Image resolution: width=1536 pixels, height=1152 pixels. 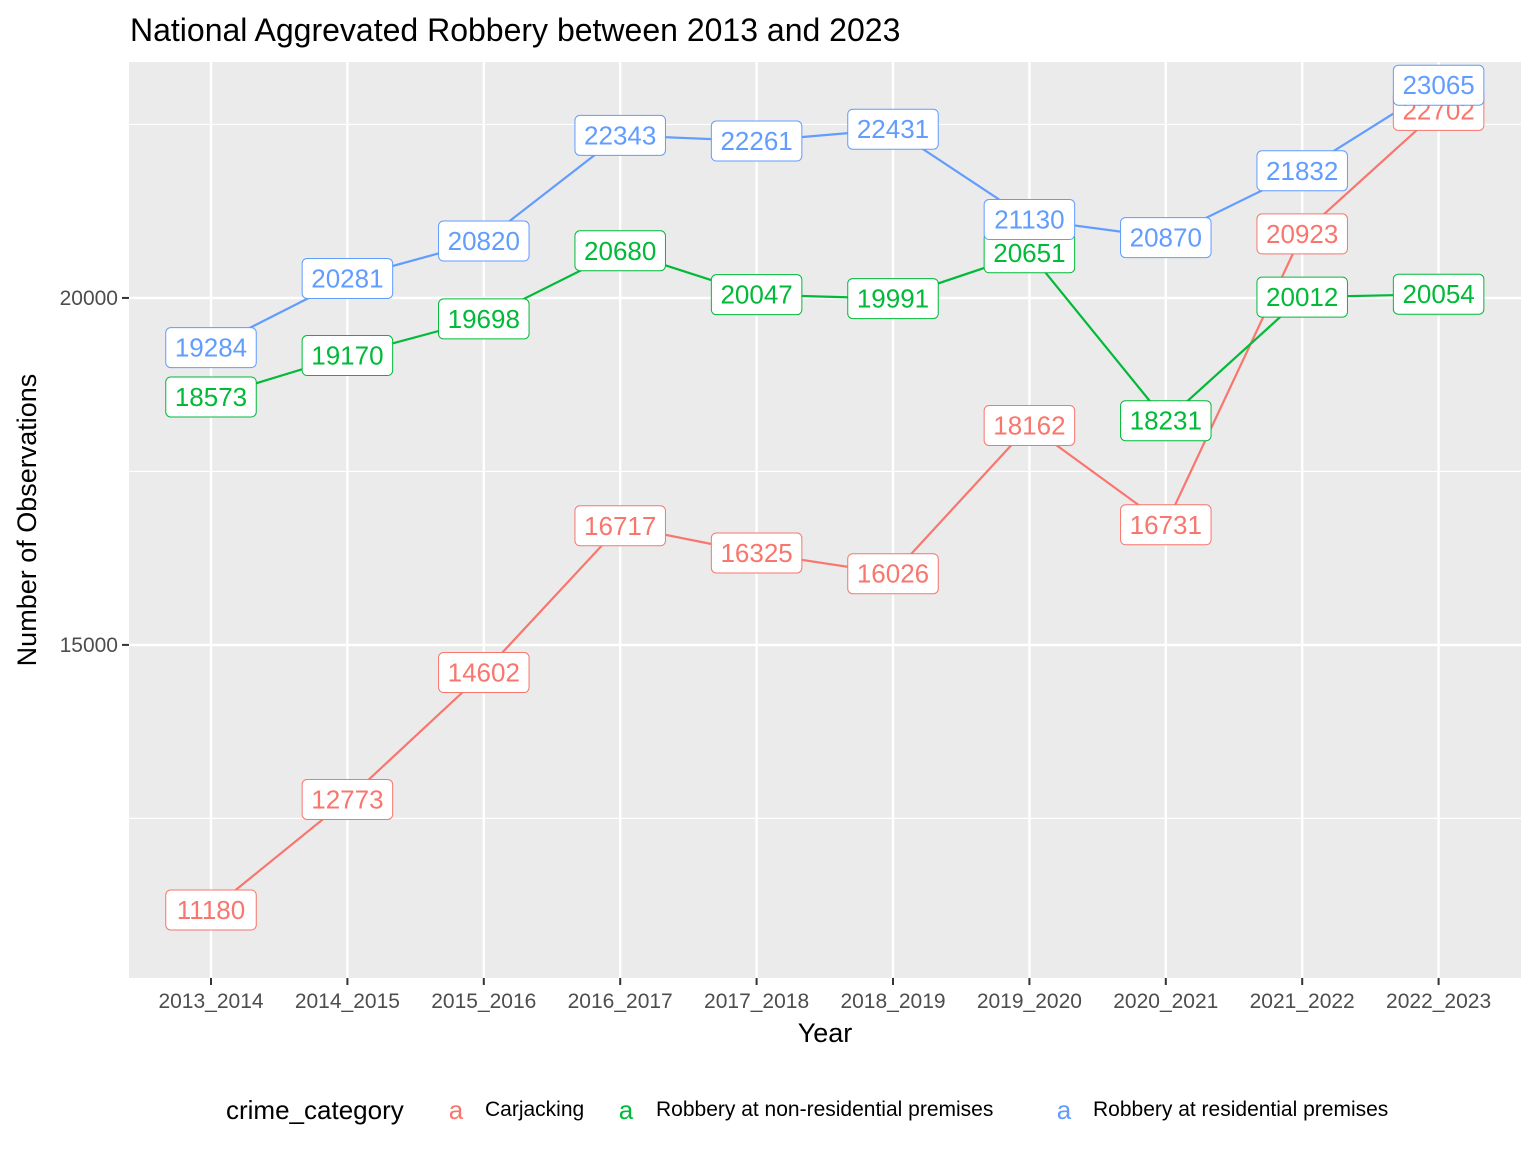 I want to click on legend-title: crime_category, so click(x=315, y=1110).